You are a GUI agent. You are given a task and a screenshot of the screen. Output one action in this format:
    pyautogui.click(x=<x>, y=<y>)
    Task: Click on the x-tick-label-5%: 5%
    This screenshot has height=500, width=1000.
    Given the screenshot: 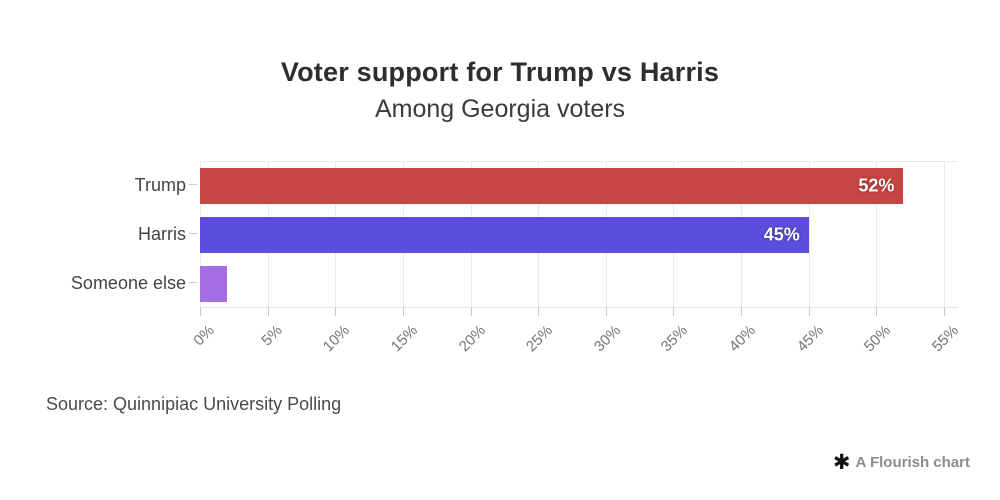 What is the action you would take?
    pyautogui.click(x=272, y=336)
    